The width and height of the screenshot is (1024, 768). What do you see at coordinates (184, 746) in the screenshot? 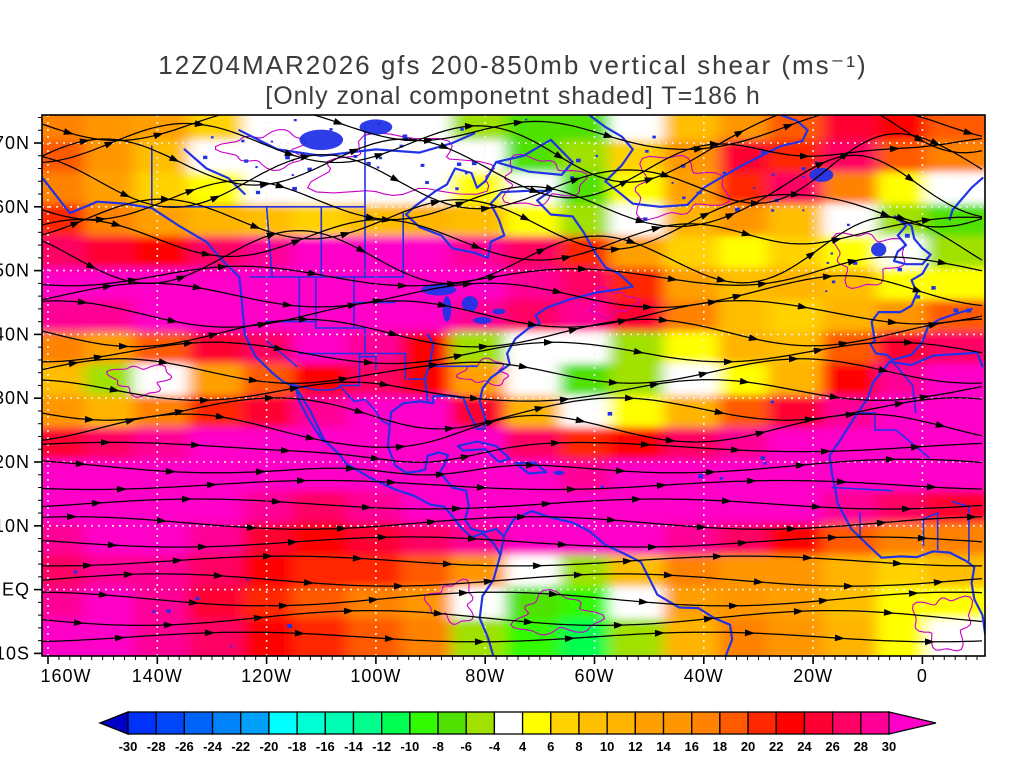
I see `colorbar-tick-label: -26` at bounding box center [184, 746].